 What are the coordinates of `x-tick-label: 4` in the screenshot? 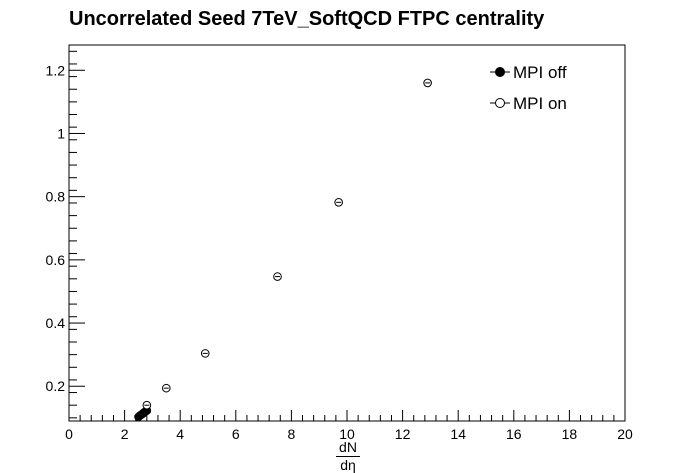 It's located at (180, 434).